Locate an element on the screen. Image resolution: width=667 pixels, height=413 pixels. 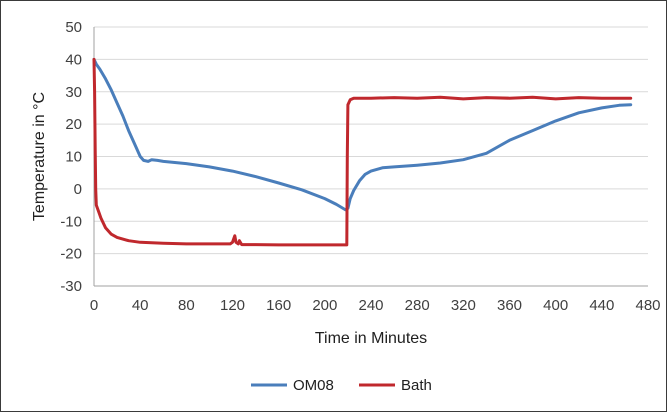
x-tick-label: 160 is located at coordinates (278, 305).